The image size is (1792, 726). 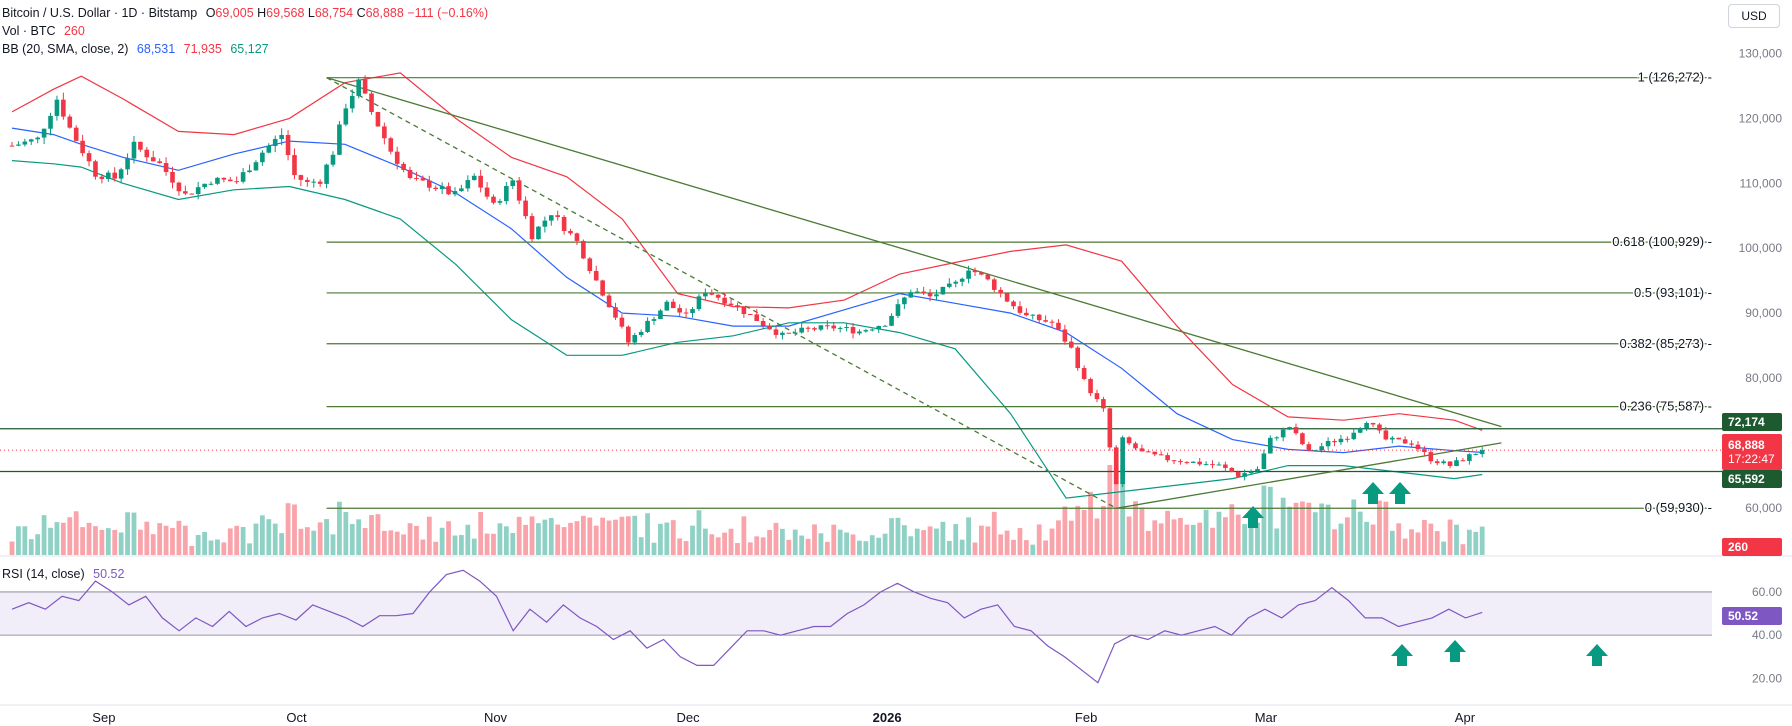 What do you see at coordinates (1763, 313) in the screenshot?
I see `price-tick-label: 90,000` at bounding box center [1763, 313].